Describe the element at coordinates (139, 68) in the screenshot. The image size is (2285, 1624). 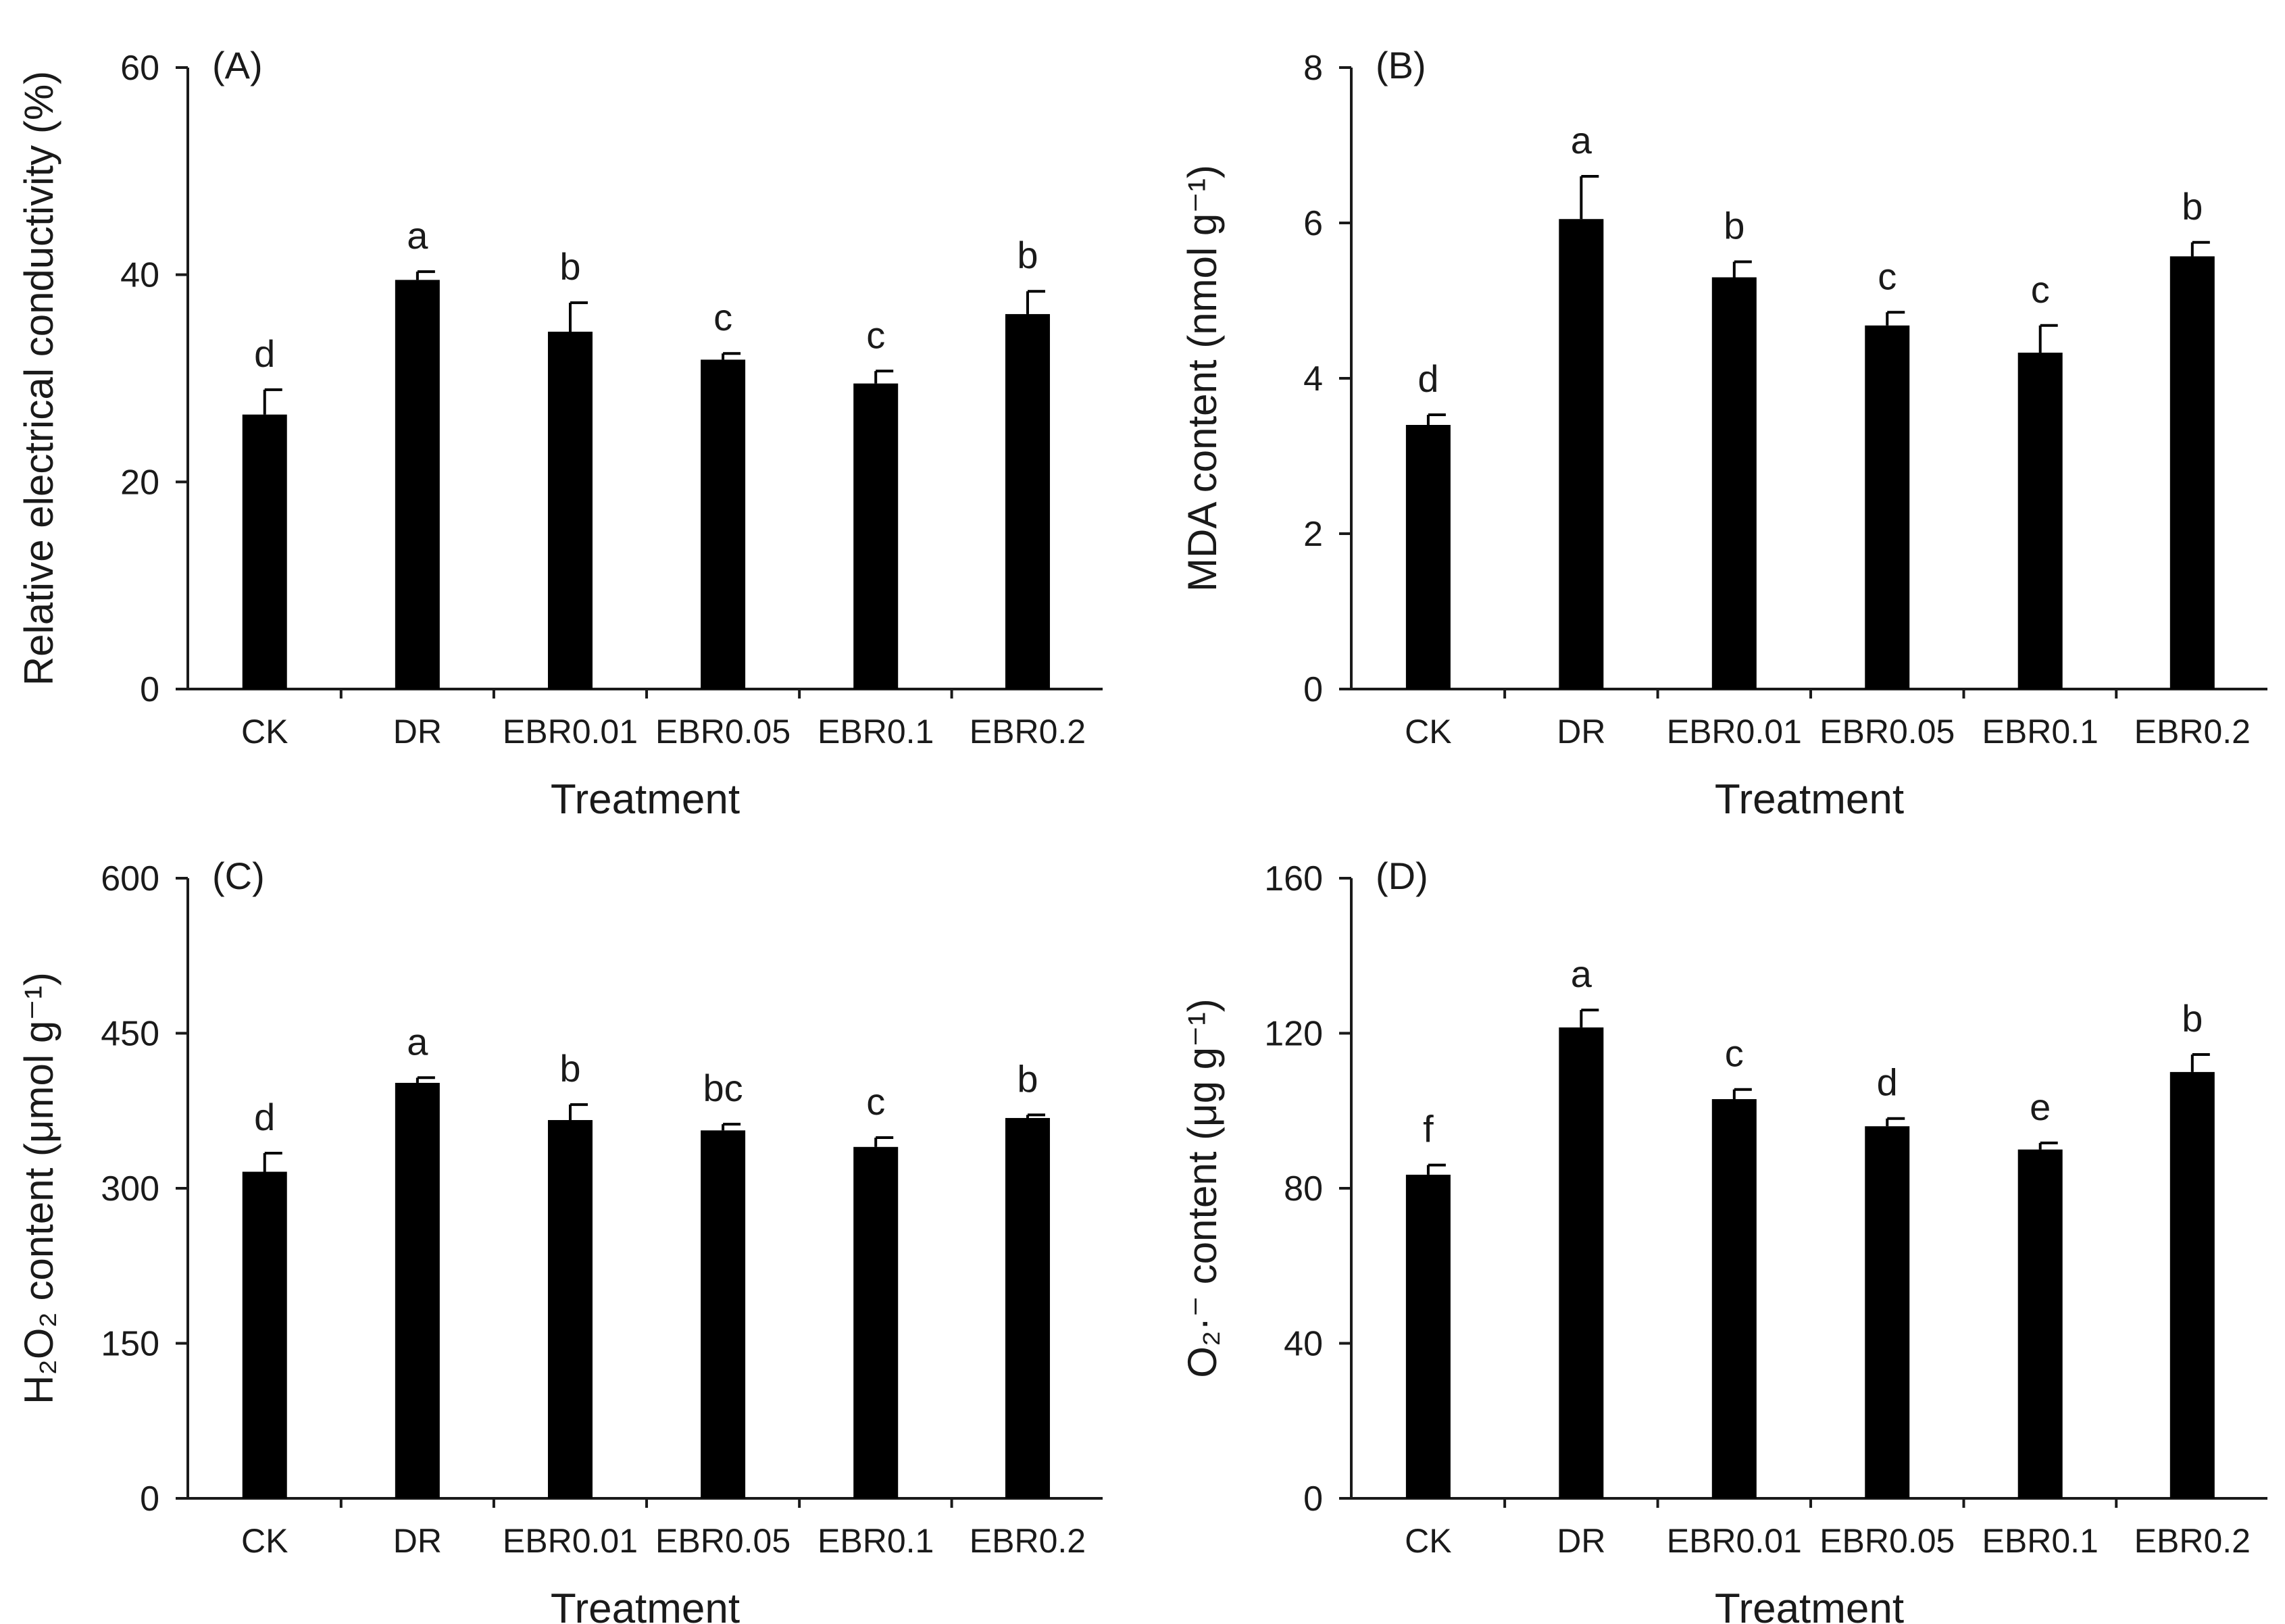
I see `y-tick-label: 60` at that location.